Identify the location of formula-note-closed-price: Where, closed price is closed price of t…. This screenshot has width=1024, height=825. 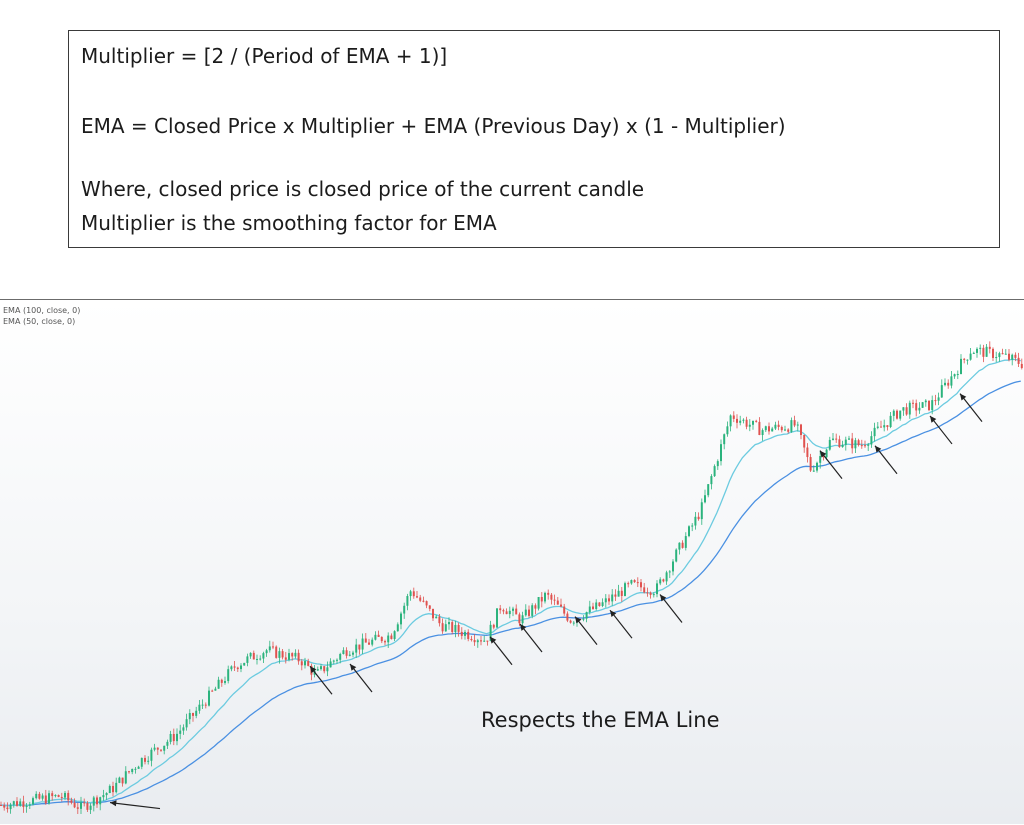
(363, 189).